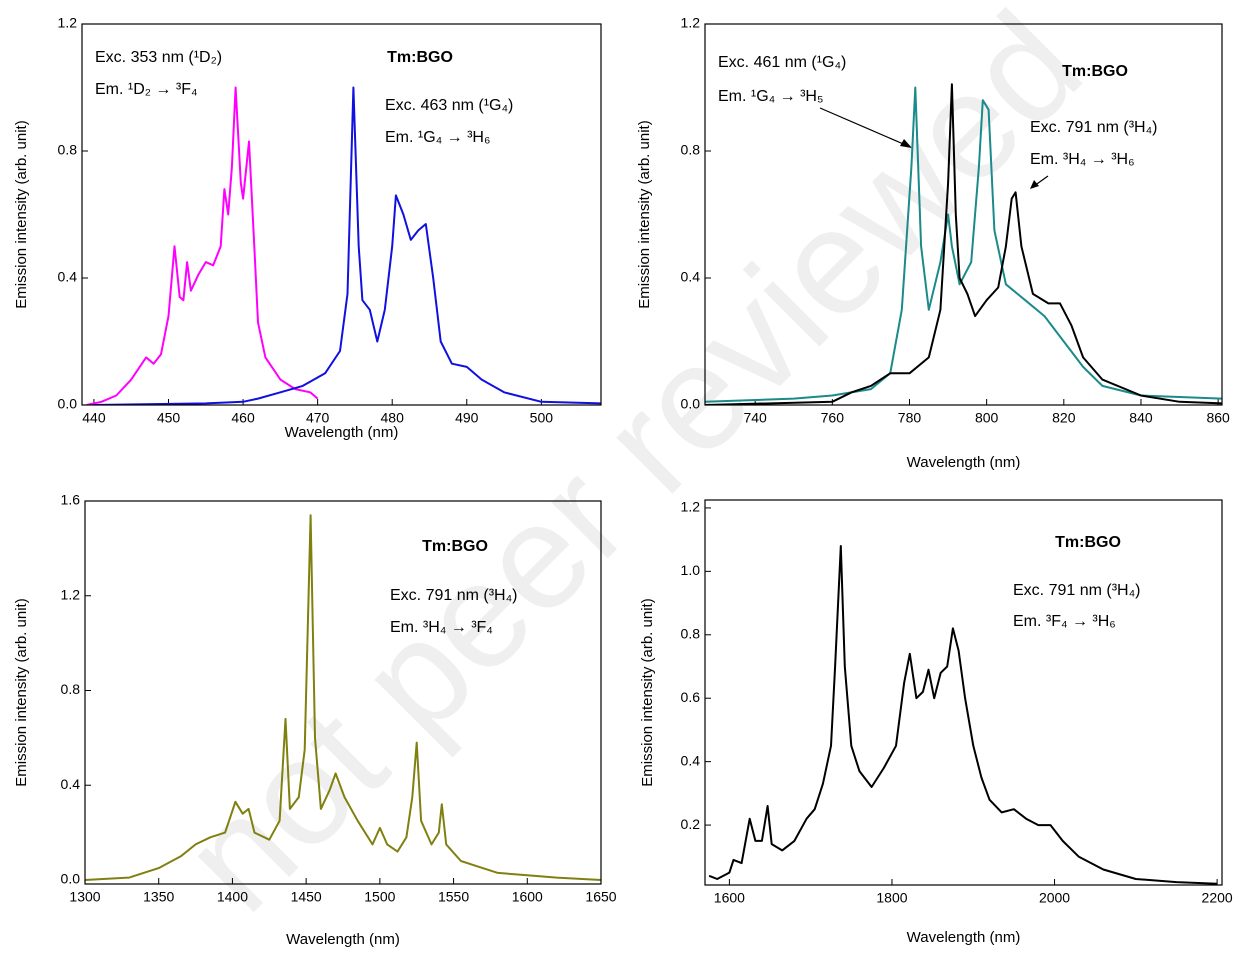 Image resolution: width=1246 pixels, height=953 pixels. Describe the element at coordinates (864, 127) in the screenshot. I see `arrow` at that location.